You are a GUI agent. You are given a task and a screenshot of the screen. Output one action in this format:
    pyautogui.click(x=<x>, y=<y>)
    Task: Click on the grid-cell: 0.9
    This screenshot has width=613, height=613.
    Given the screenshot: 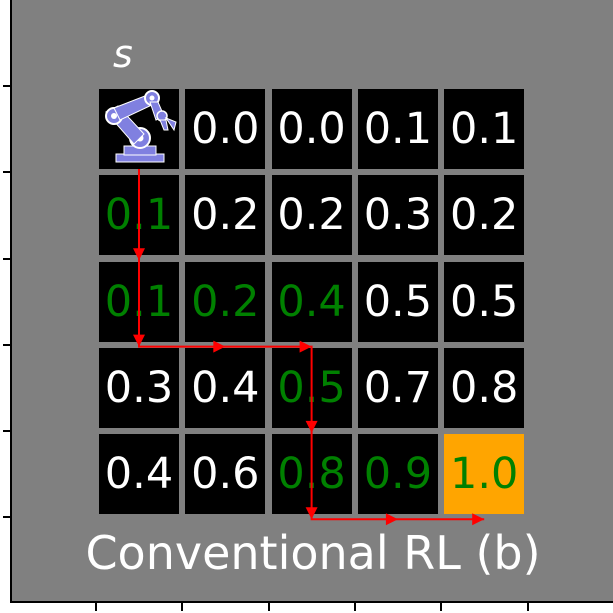 What is the action you would take?
    pyautogui.click(x=397, y=474)
    